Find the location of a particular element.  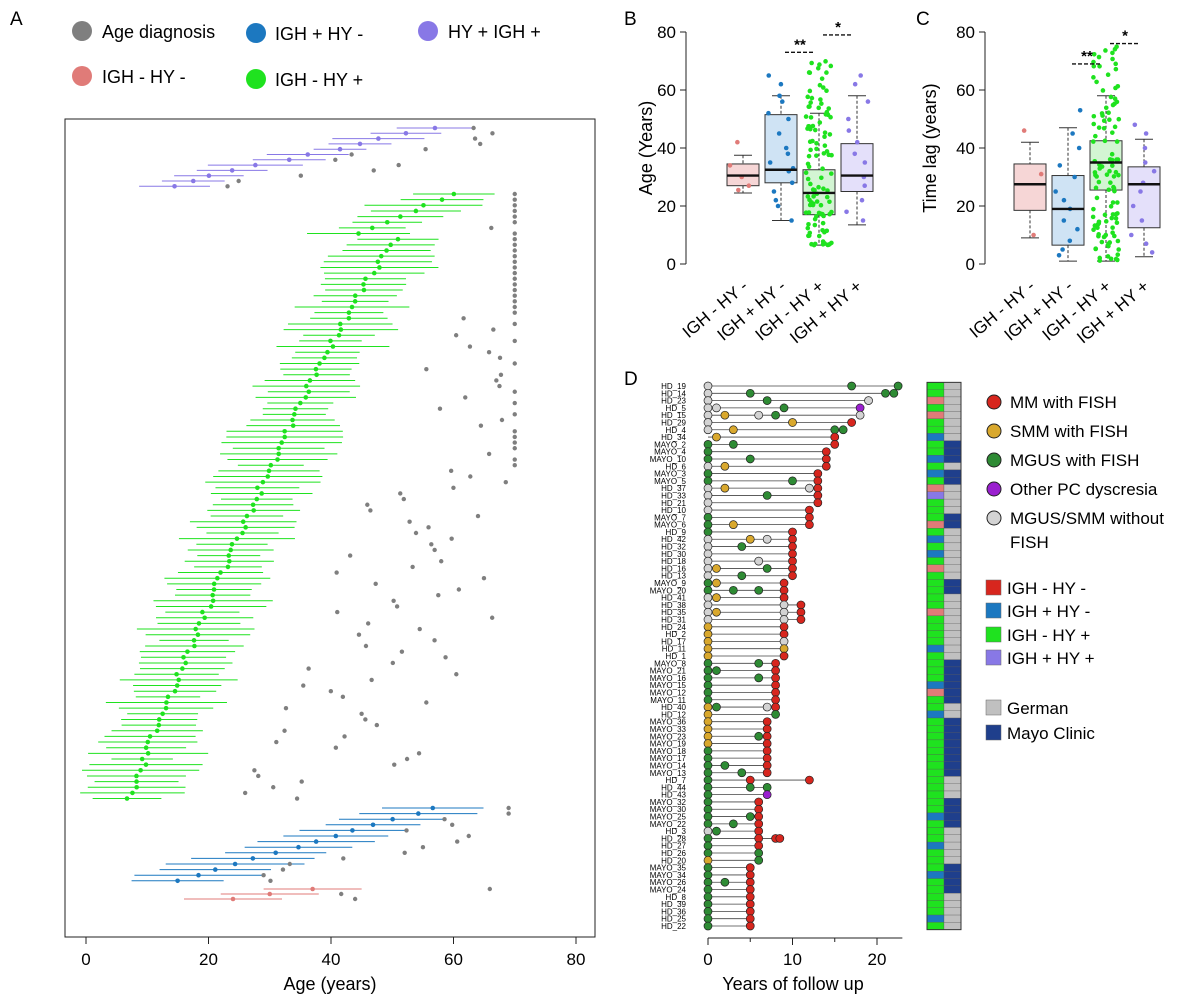

patient-id-label: HD_13 is located at coordinates (673, 576).